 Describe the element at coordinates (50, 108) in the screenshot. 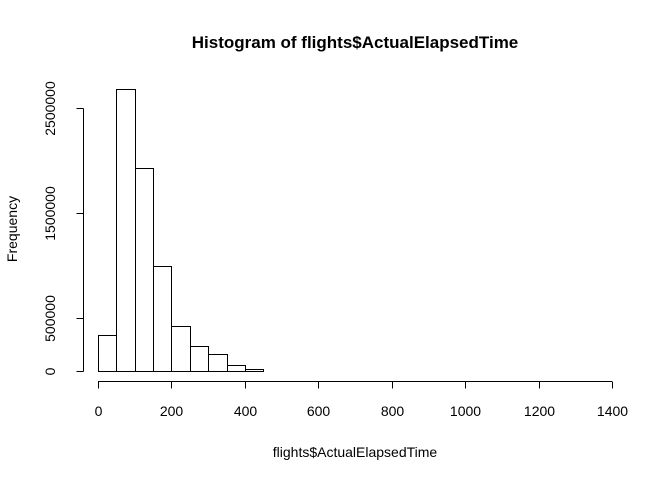

I see `y-tick-label-2500000: 2500000` at that location.